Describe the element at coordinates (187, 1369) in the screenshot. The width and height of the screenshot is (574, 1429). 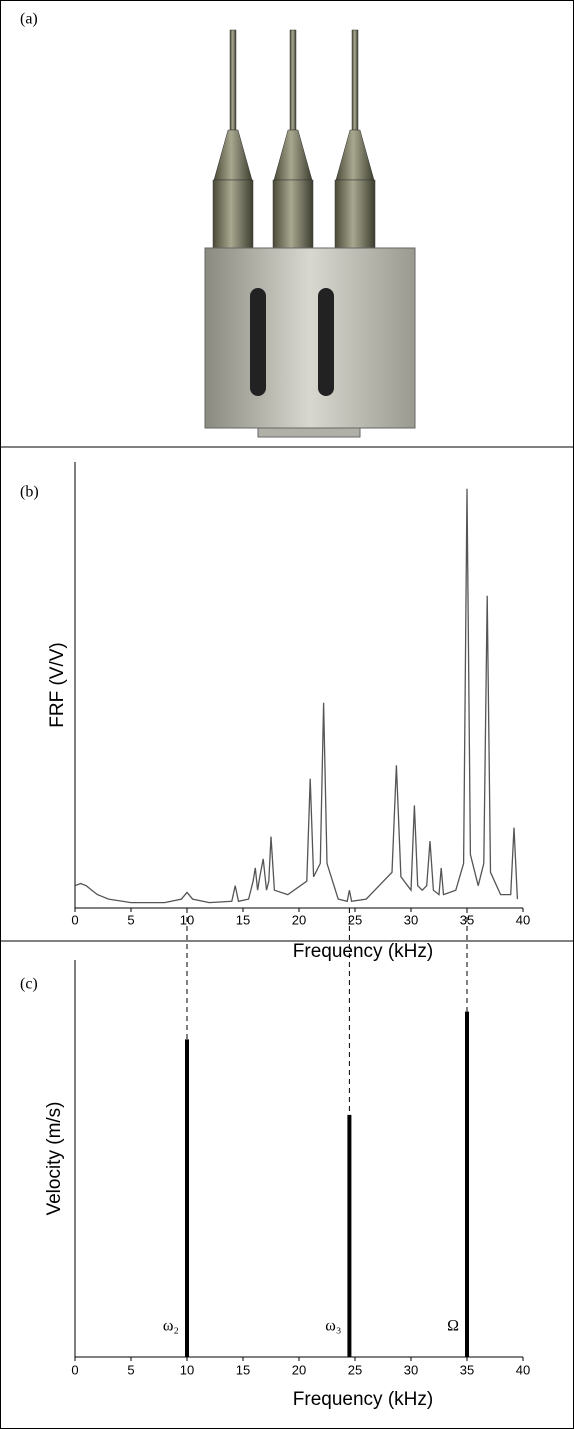
I see `x-tick-label: 10` at that location.